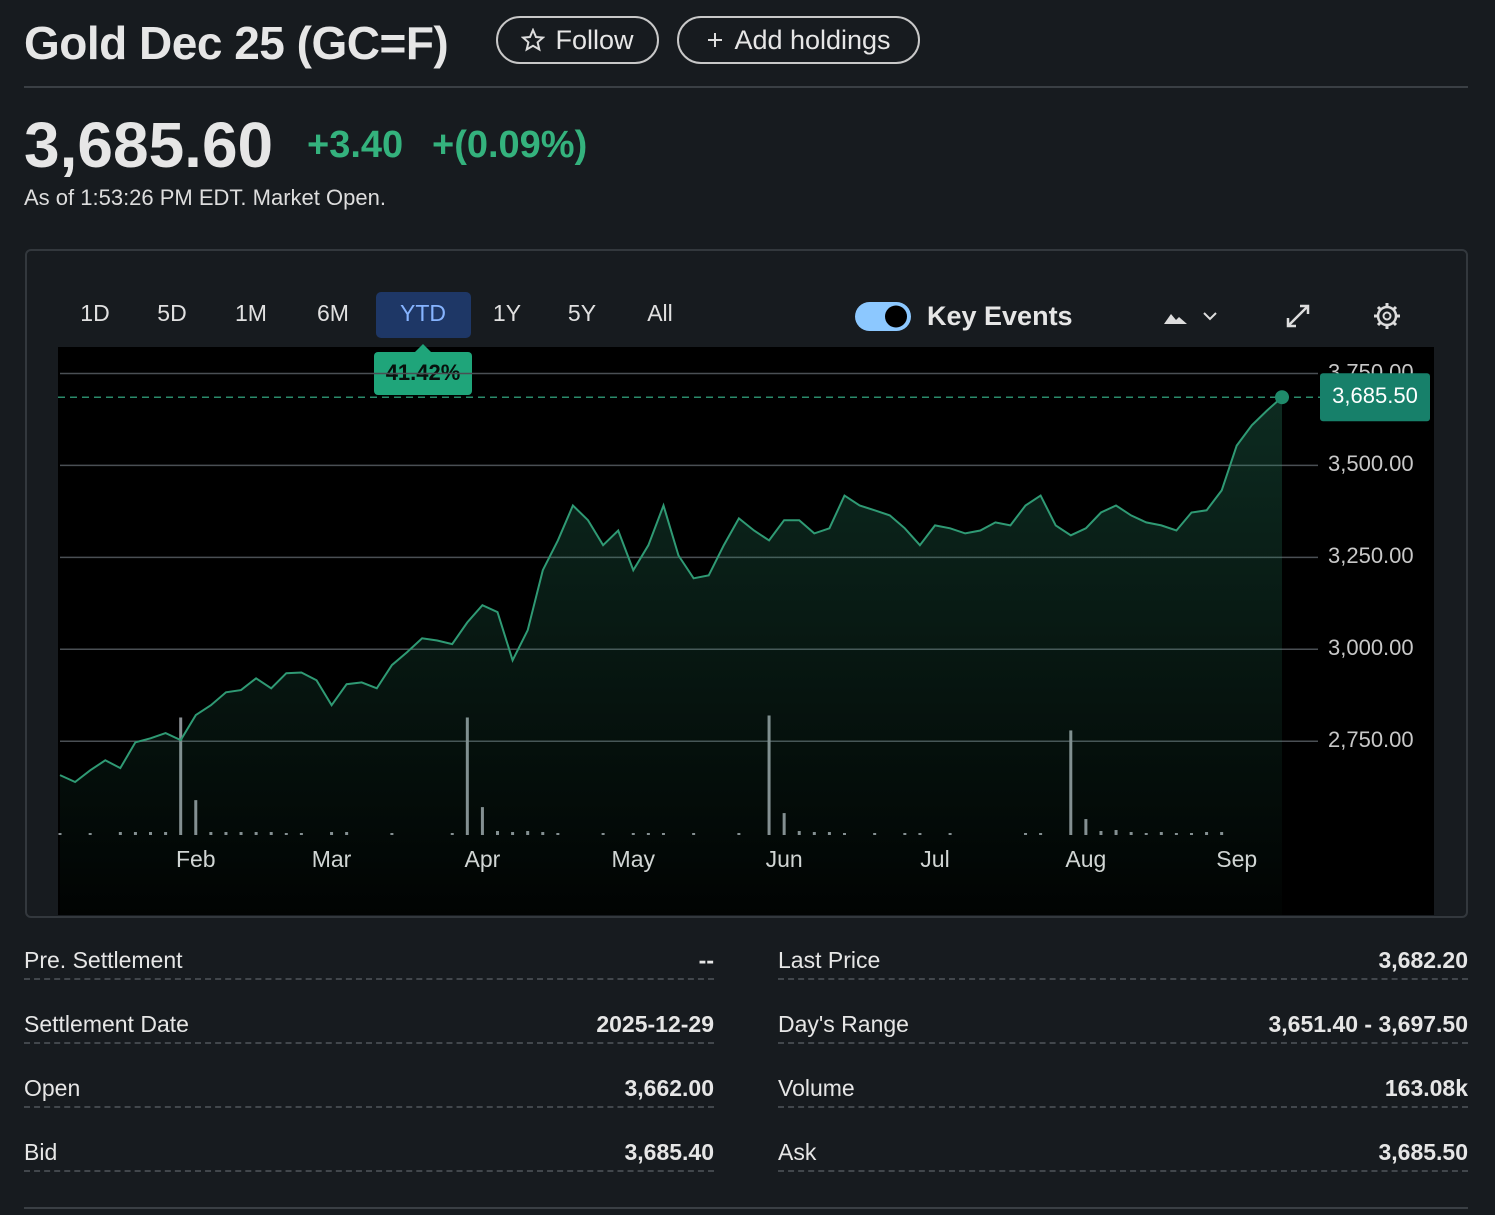 The height and width of the screenshot is (1215, 1495). Describe the element at coordinates (797, 1151) in the screenshot. I see `stat-label: Ask` at that location.